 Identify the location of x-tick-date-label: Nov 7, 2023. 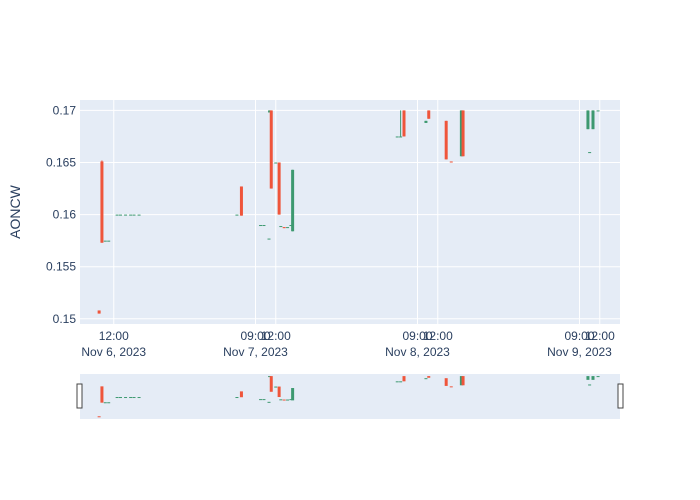
(255, 352).